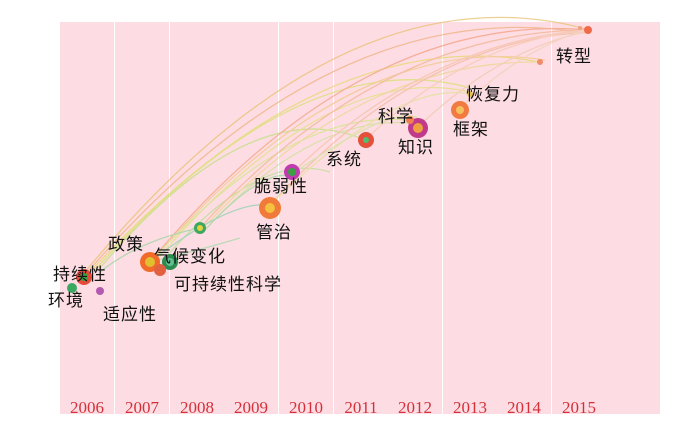 The height and width of the screenshot is (436, 700). What do you see at coordinates (130, 315) in the screenshot?
I see `keyword-adaptability: 适应性` at bounding box center [130, 315].